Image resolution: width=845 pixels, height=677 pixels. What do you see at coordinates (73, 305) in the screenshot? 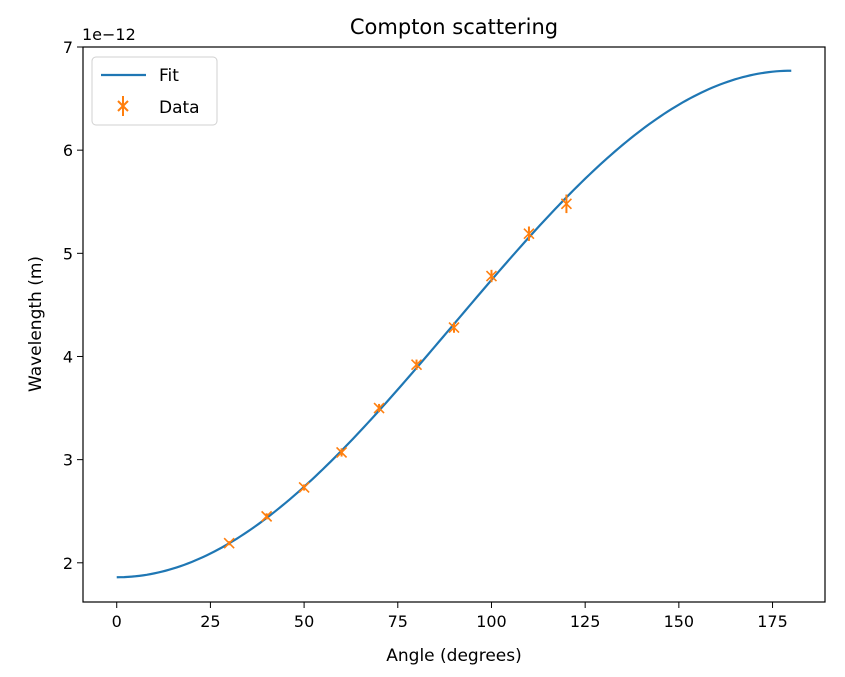
I see `y-axis: 2 3 4 5 6 7` at bounding box center [73, 305].